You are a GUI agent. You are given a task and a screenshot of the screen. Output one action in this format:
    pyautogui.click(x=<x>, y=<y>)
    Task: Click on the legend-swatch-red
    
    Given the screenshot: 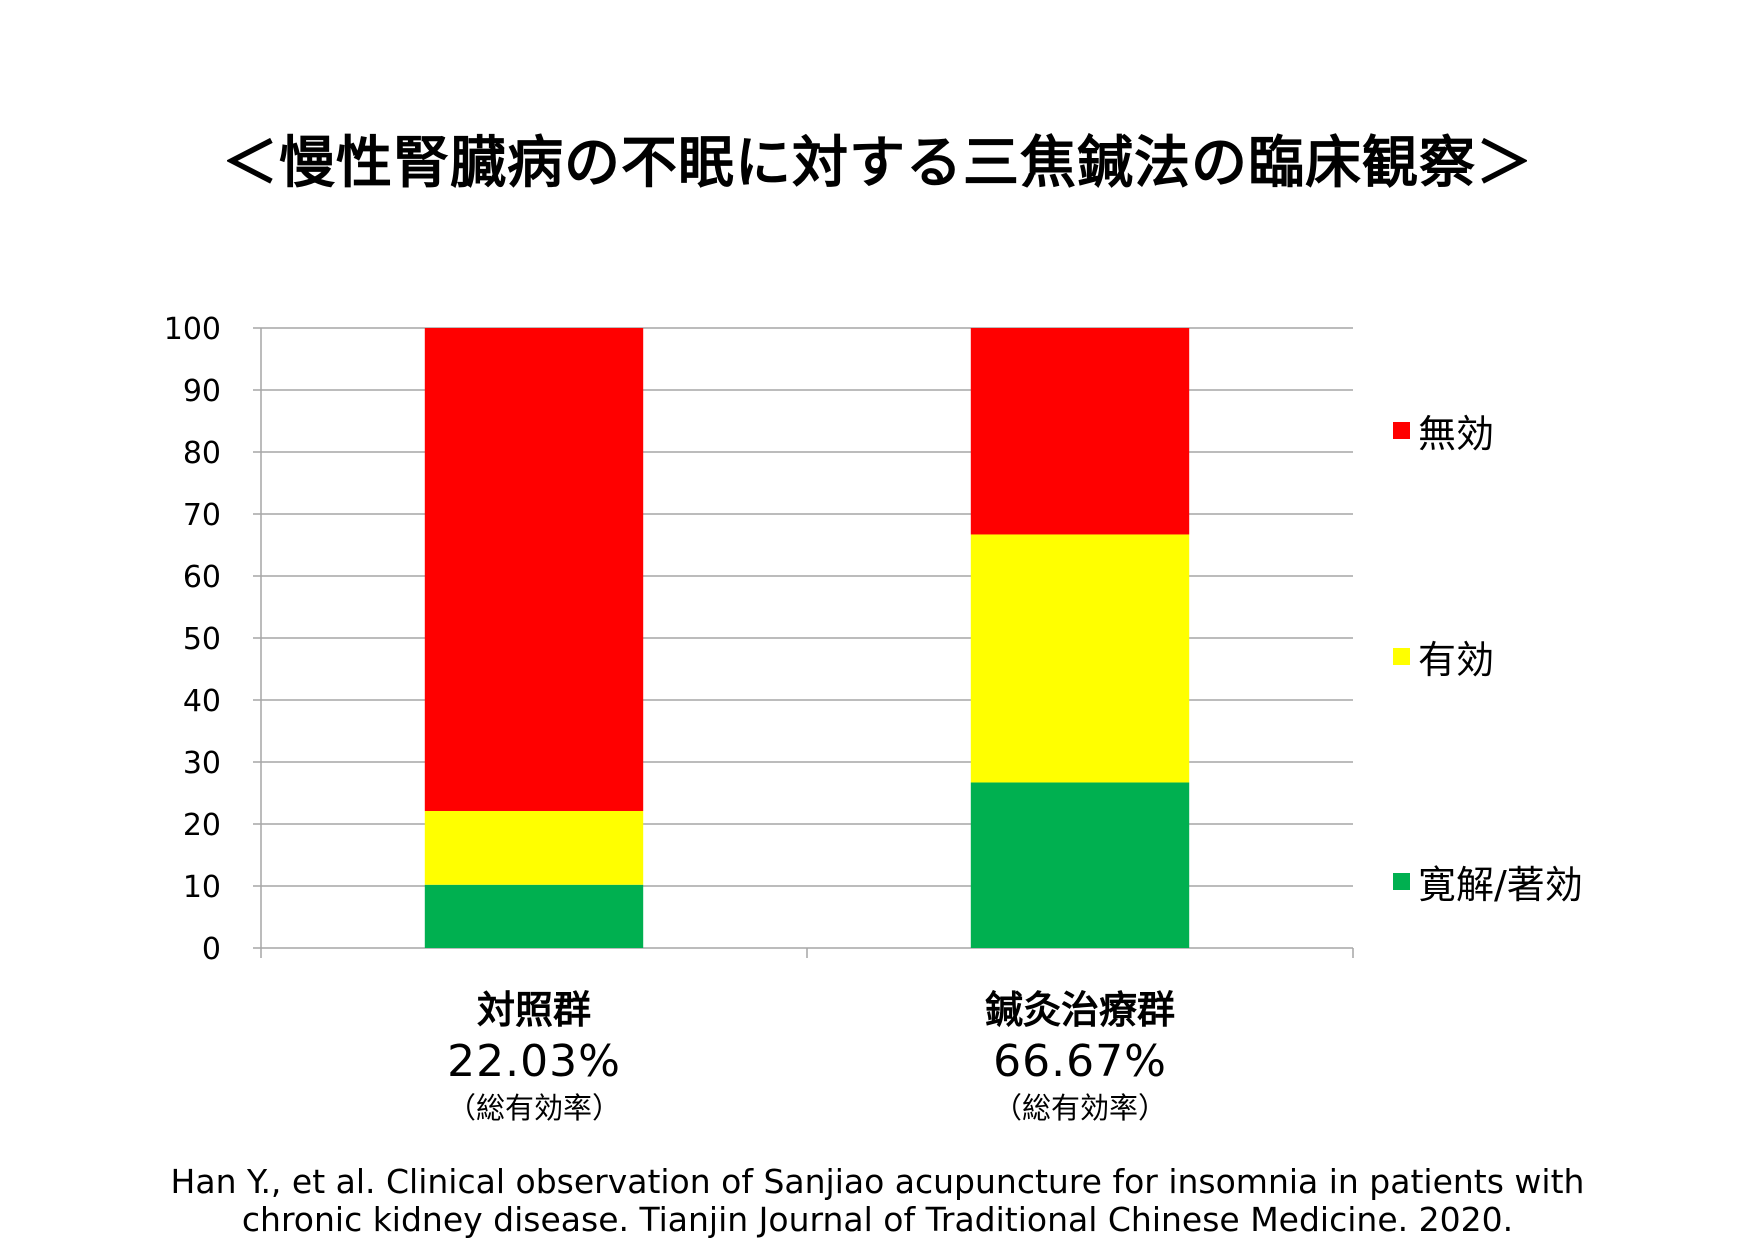 What is the action you would take?
    pyautogui.click(x=1401, y=430)
    